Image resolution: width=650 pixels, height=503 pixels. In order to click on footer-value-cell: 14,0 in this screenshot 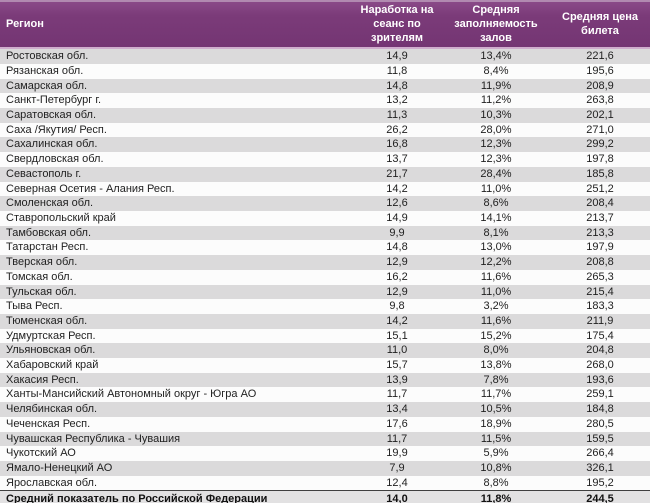, I will do `click(397, 496)`.